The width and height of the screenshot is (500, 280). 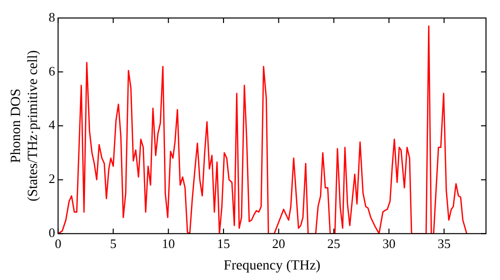 I want to click on x-tick-label: 5, so click(x=113, y=243).